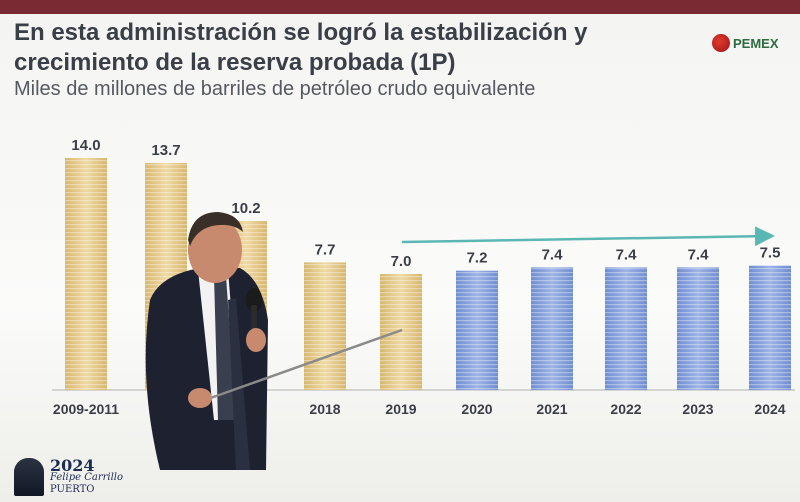  Describe the element at coordinates (697, 409) in the screenshot. I see `x-tick-label: 2023` at that location.